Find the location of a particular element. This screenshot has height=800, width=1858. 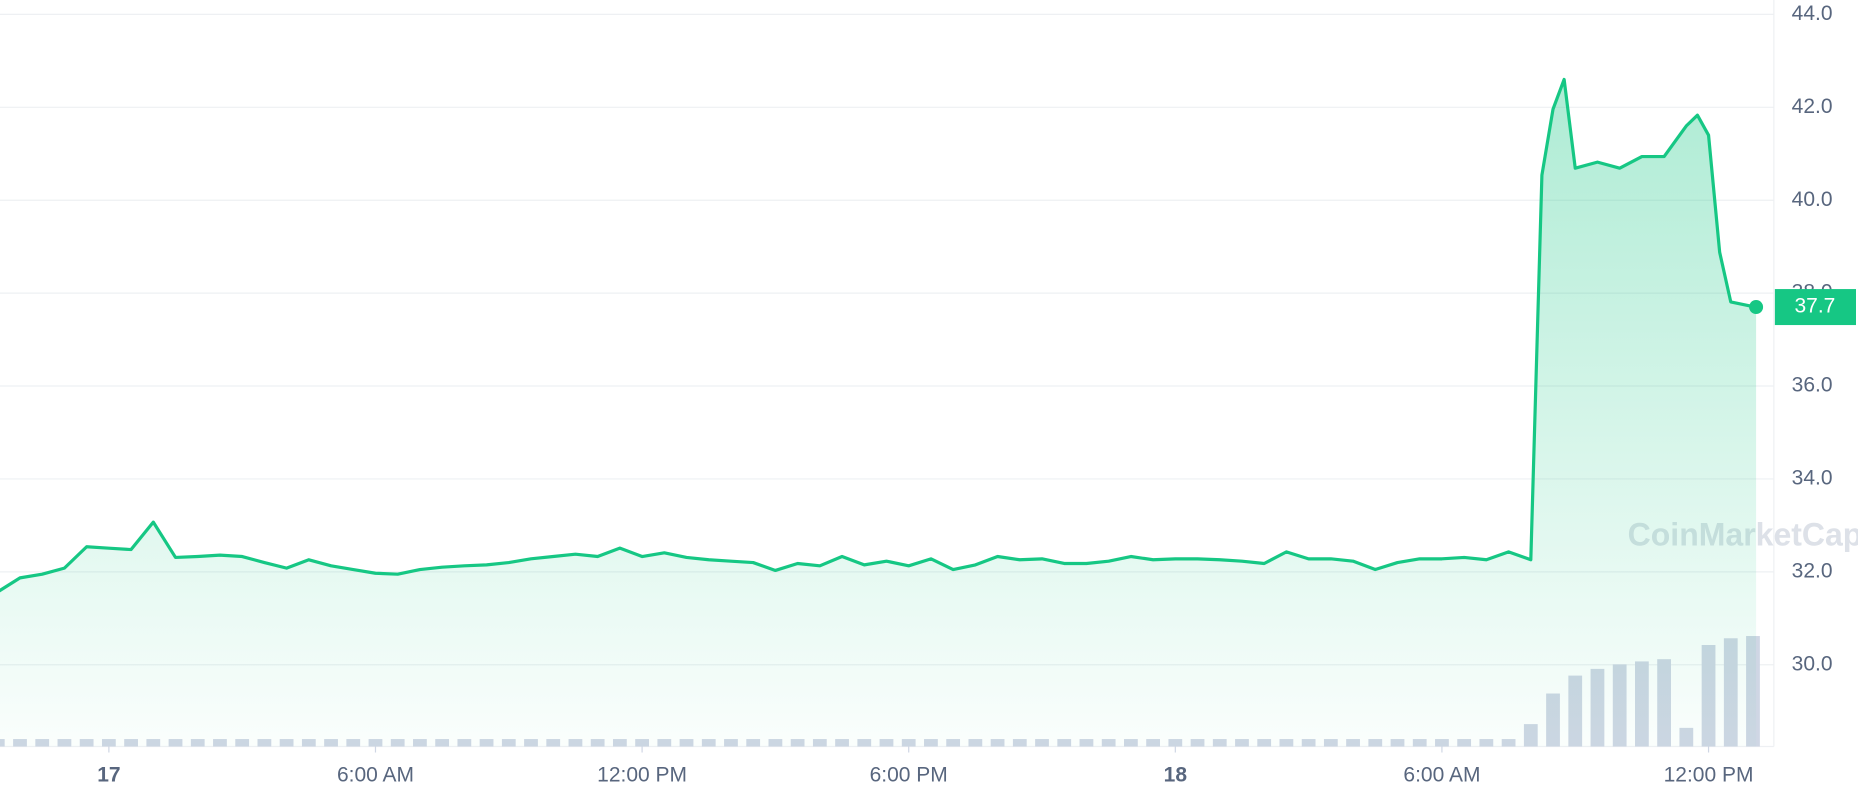

y-tick-label: 32.0 is located at coordinates (1812, 570).